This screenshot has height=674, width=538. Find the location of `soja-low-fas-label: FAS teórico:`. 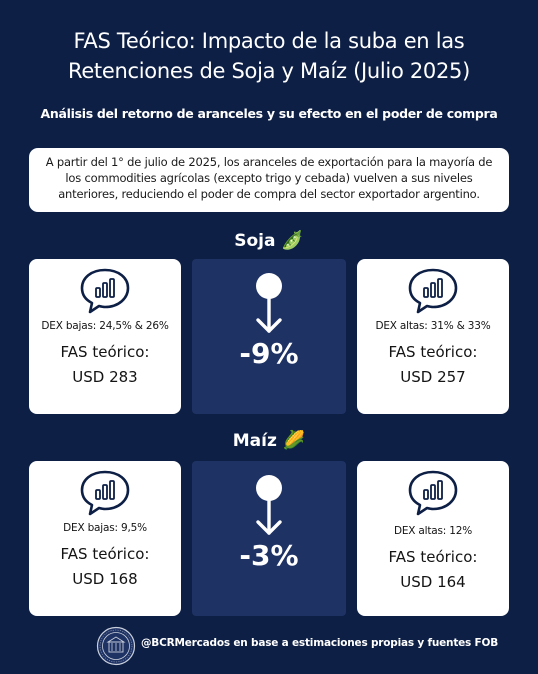

soja-low-fas-label: FAS teórico: is located at coordinates (105, 352).